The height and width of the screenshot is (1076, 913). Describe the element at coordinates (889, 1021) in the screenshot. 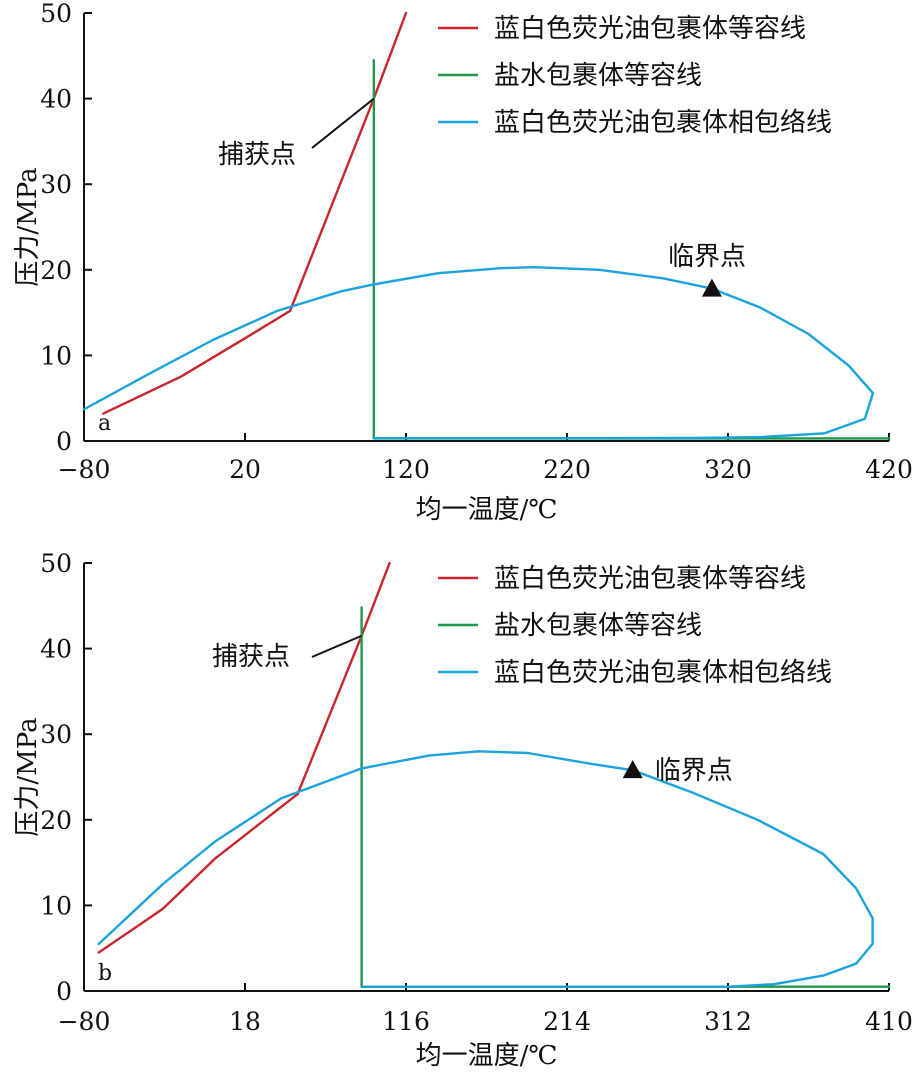

I see `x-tick-label: 410` at that location.